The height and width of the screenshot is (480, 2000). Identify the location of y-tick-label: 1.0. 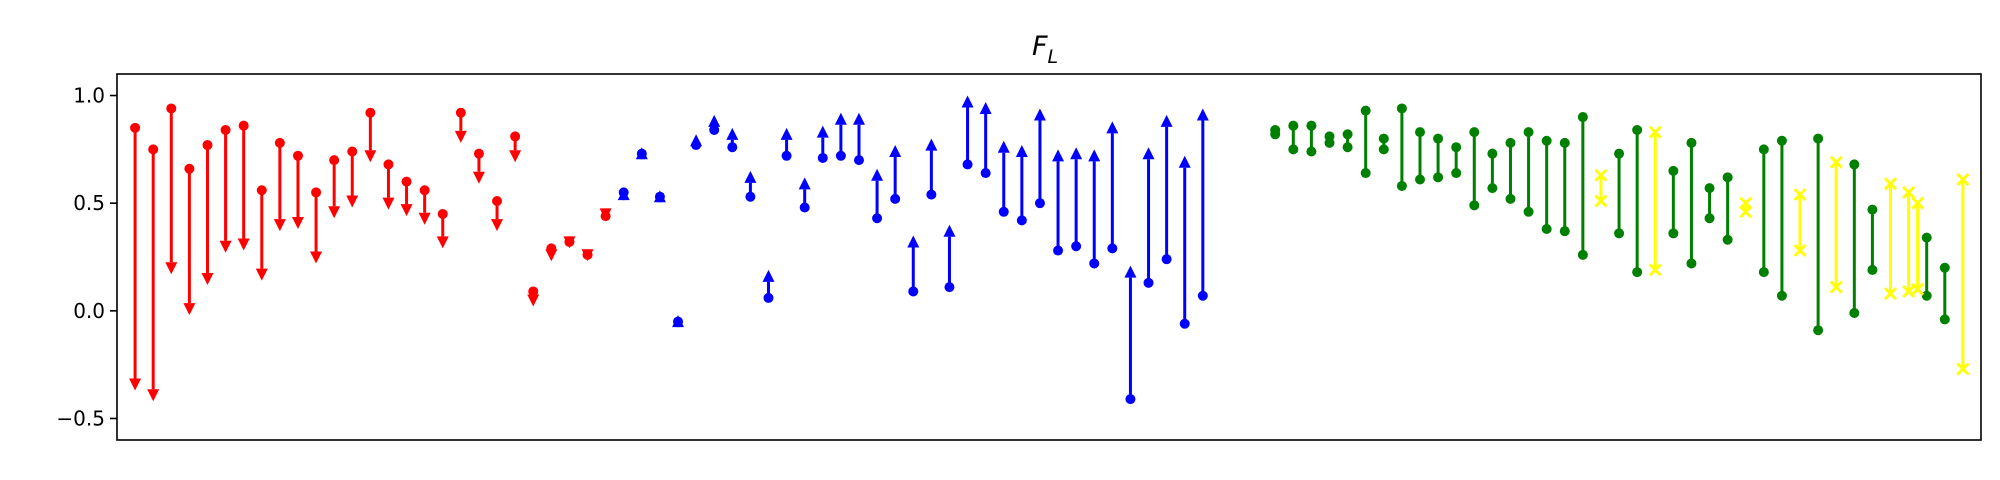
(89, 96).